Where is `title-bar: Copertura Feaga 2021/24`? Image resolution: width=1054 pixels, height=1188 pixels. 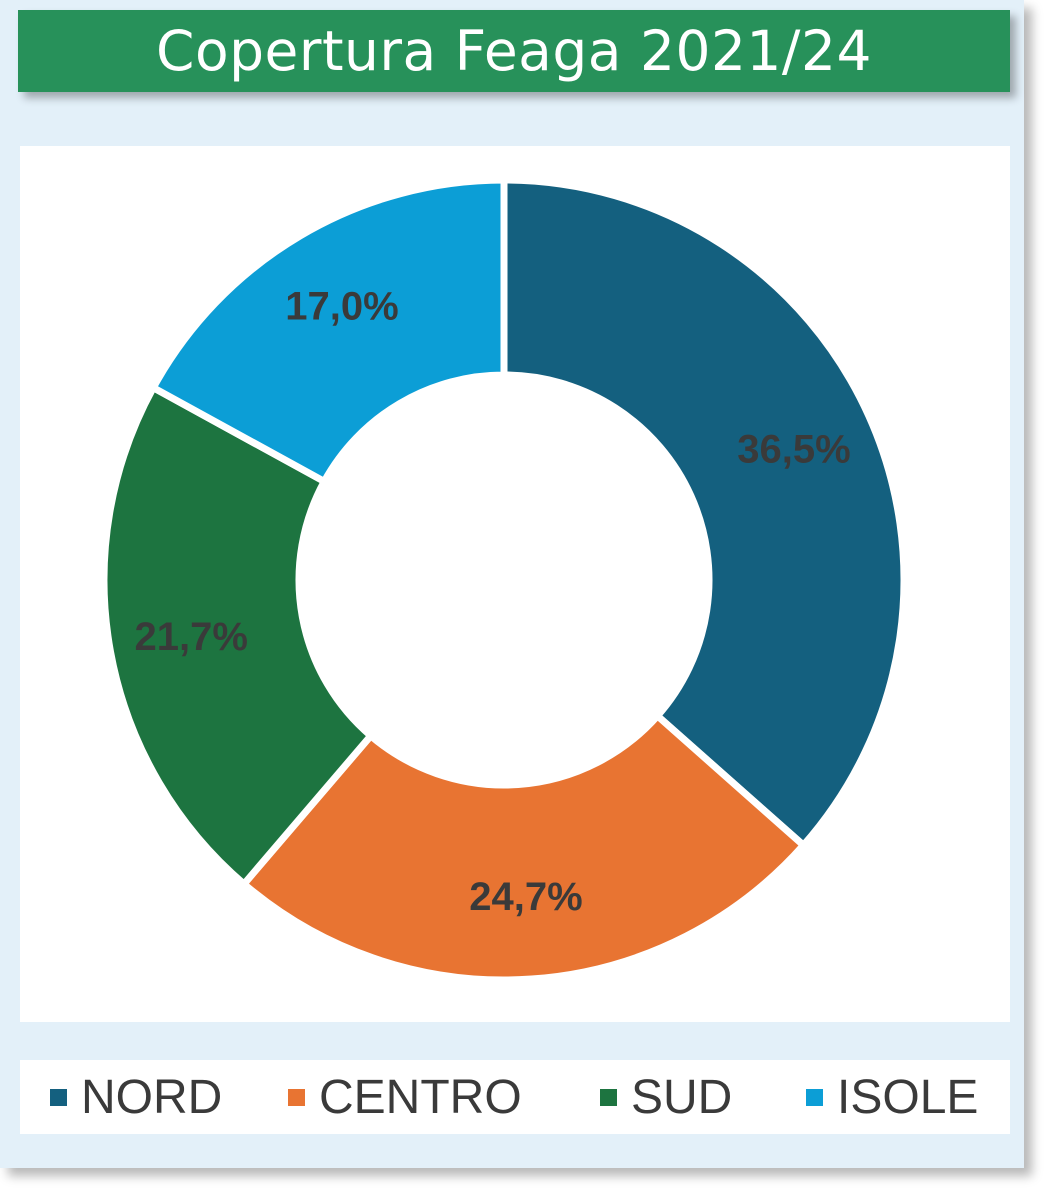
title-bar: Copertura Feaga 2021/24 is located at coordinates (514, 51).